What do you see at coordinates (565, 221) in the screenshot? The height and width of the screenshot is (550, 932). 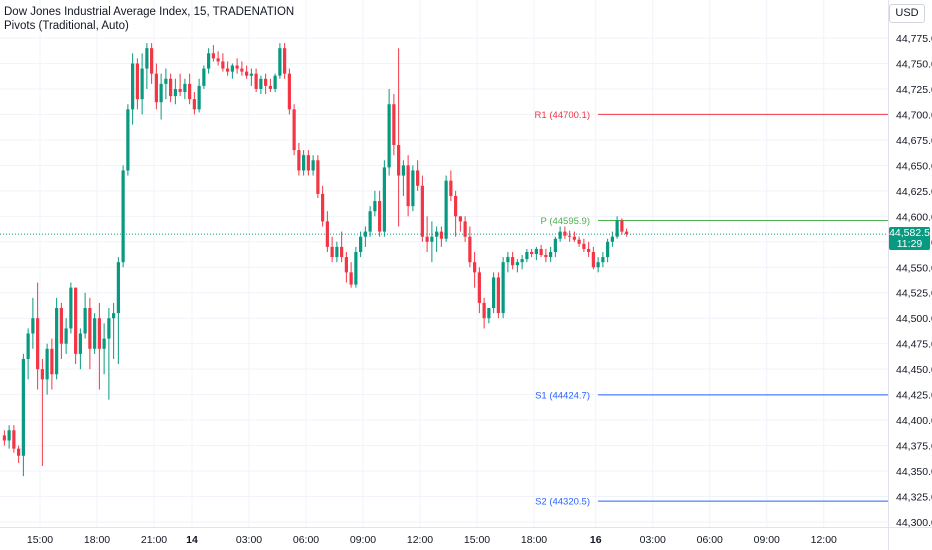 I see `pivot-label-p: P (44595.9)` at bounding box center [565, 221].